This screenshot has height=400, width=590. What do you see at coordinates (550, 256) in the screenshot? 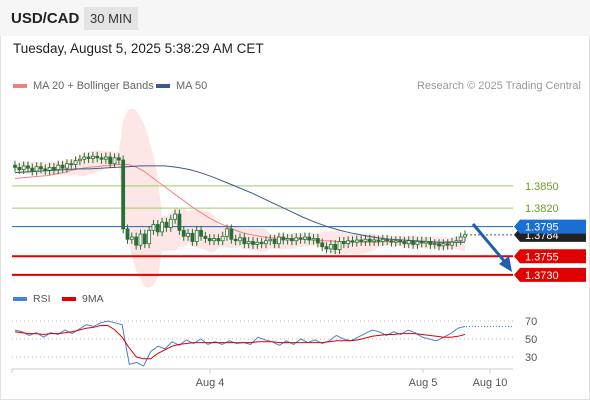
I see `support-1-tag-box` at bounding box center [550, 256].